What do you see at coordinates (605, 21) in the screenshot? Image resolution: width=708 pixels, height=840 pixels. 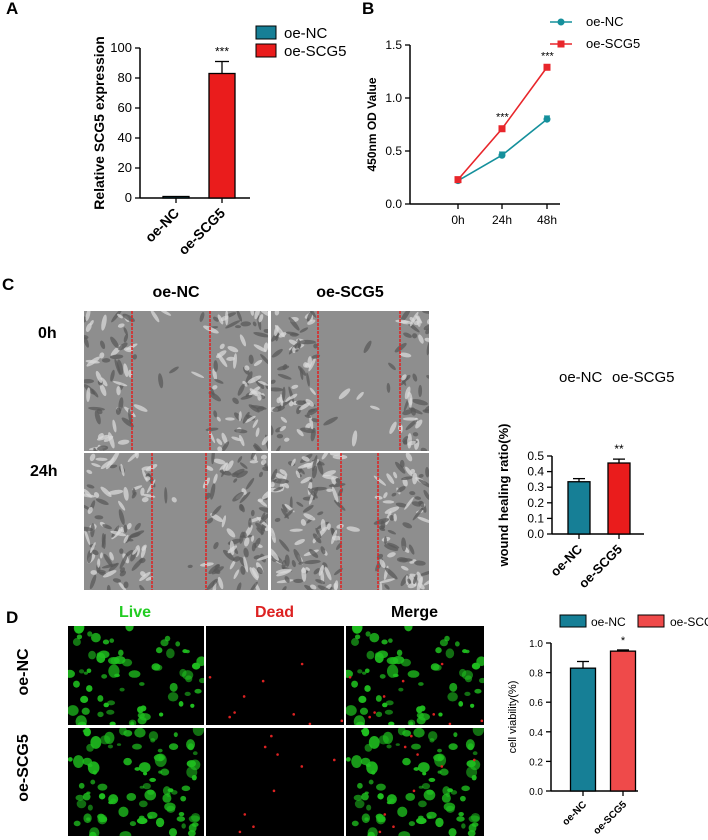 I see `legend-label: oe-NC` at bounding box center [605, 21].